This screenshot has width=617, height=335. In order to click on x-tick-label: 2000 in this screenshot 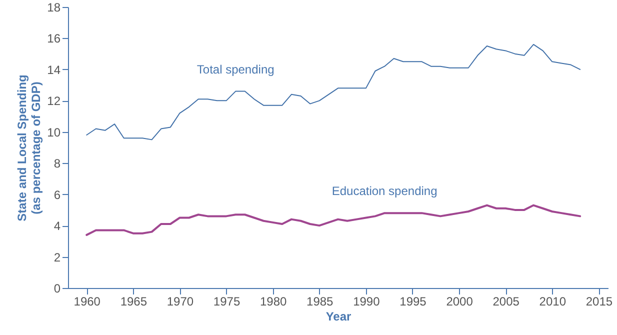, I will do `click(460, 301)`.